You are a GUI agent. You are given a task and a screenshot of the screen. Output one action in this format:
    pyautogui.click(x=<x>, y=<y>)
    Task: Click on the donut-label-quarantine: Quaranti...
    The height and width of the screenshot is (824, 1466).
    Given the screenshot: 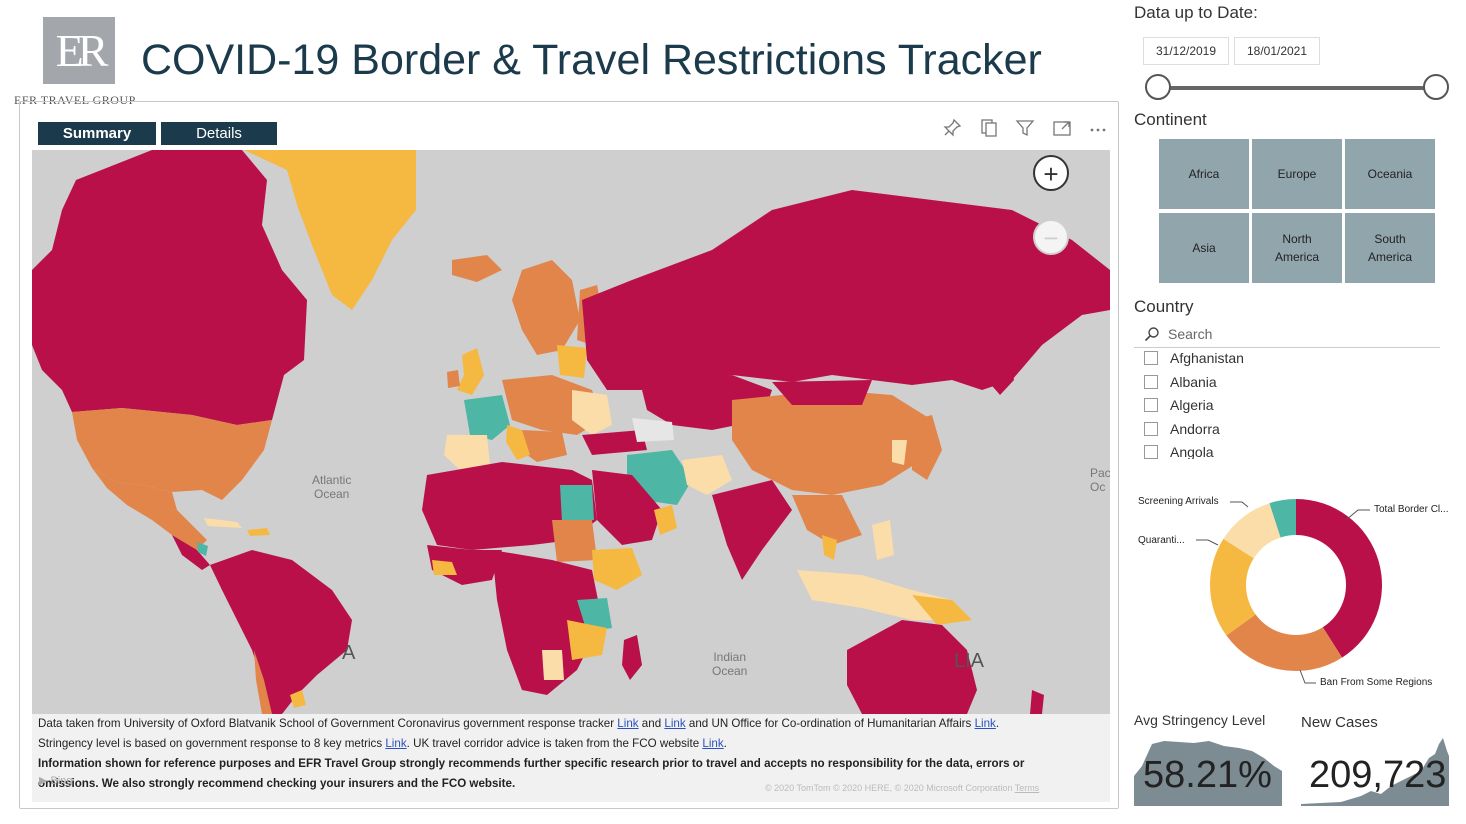 What is the action you would take?
    pyautogui.click(x=1161, y=540)
    